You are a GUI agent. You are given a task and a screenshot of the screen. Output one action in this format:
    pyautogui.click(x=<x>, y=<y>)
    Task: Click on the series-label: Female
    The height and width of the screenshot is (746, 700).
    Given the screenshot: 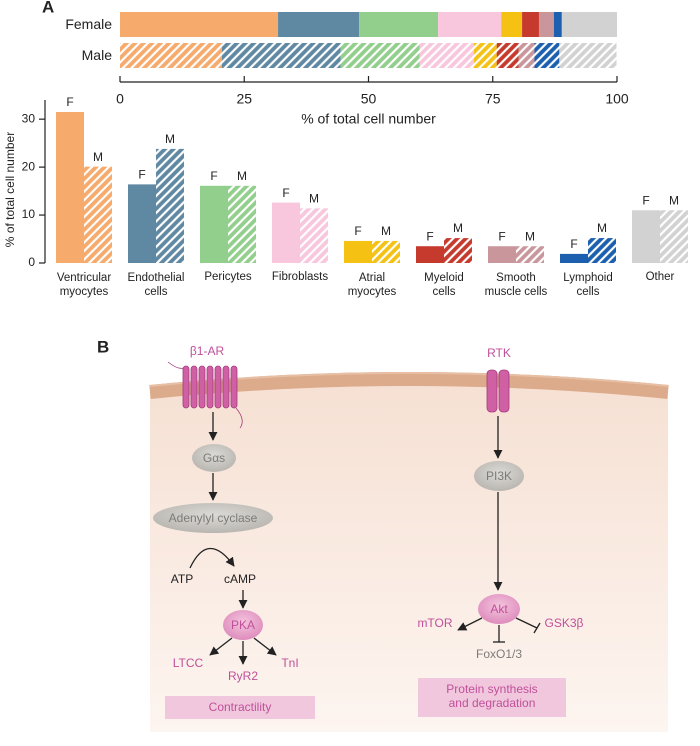 What is the action you would take?
    pyautogui.click(x=88, y=24)
    